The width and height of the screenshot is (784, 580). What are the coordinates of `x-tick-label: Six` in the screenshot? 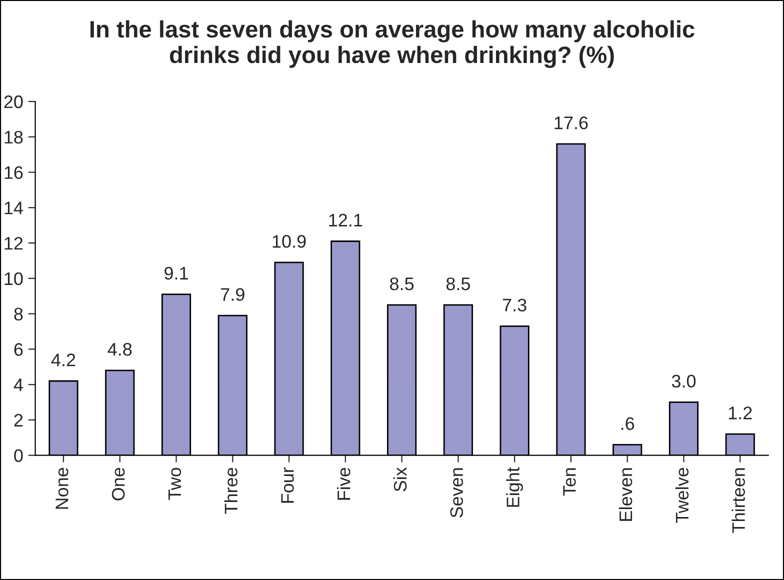 It's located at (400, 479).